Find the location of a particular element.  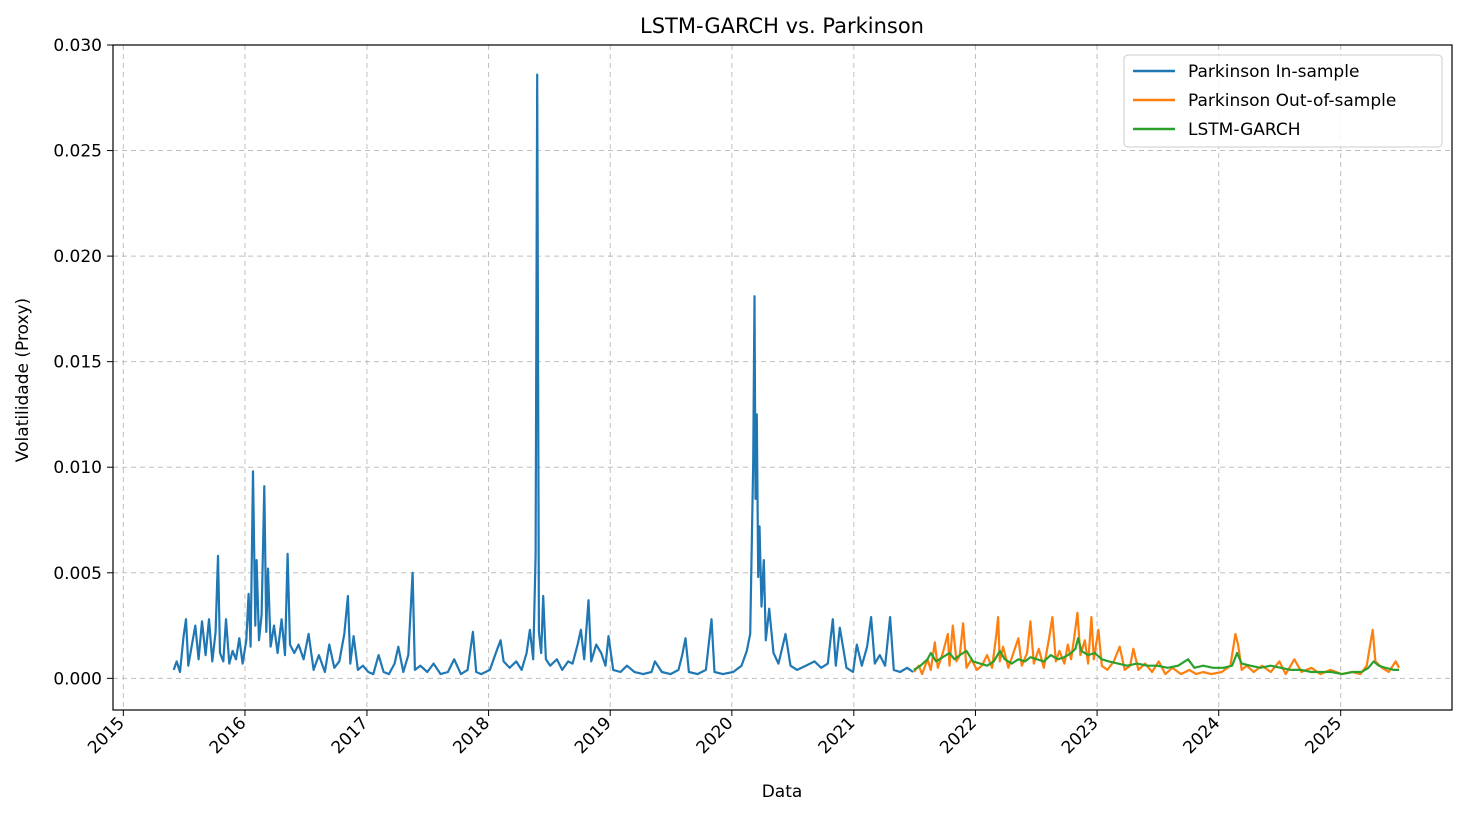

y-tick-label: 0.020 is located at coordinates (77, 257).